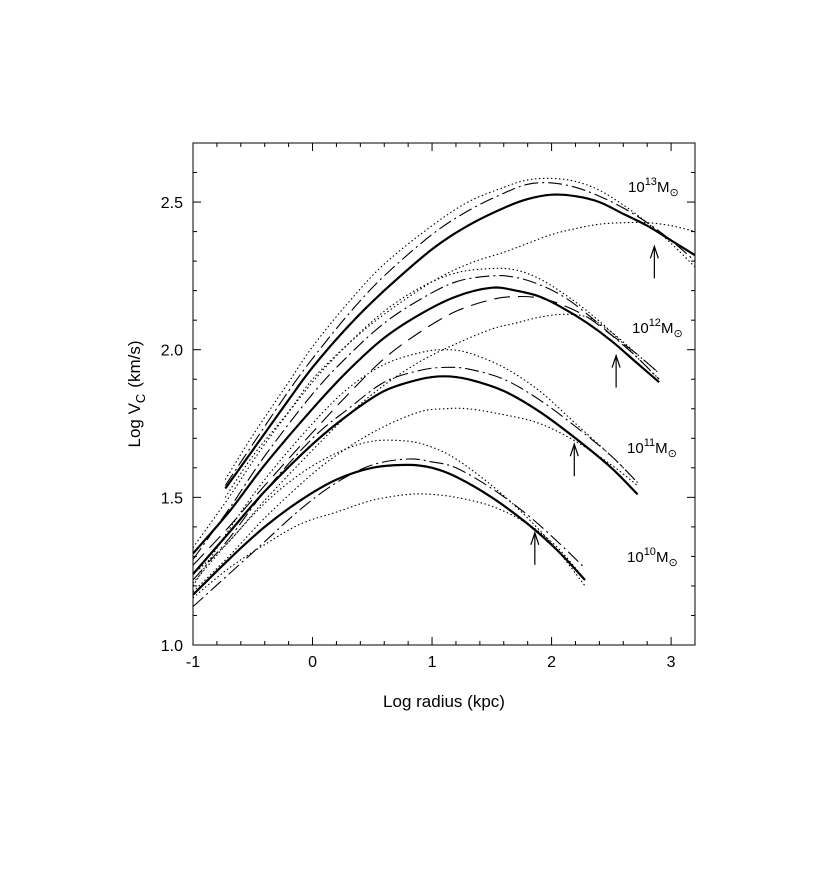 The height and width of the screenshot is (877, 830). What do you see at coordinates (657, 328) in the screenshot?
I see `mass-label: 1012M⊙` at bounding box center [657, 328].